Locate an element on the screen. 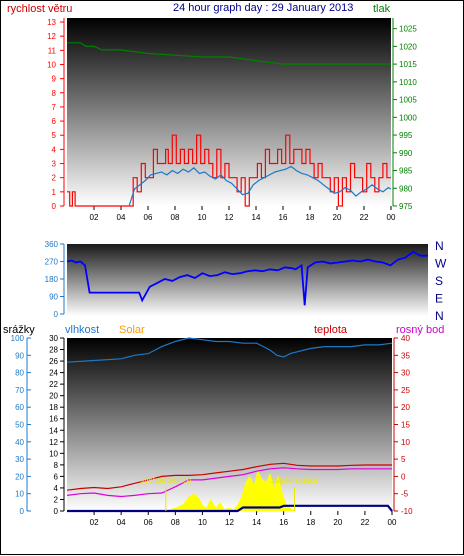  wind-tick-label: 4 is located at coordinates (54, 149).